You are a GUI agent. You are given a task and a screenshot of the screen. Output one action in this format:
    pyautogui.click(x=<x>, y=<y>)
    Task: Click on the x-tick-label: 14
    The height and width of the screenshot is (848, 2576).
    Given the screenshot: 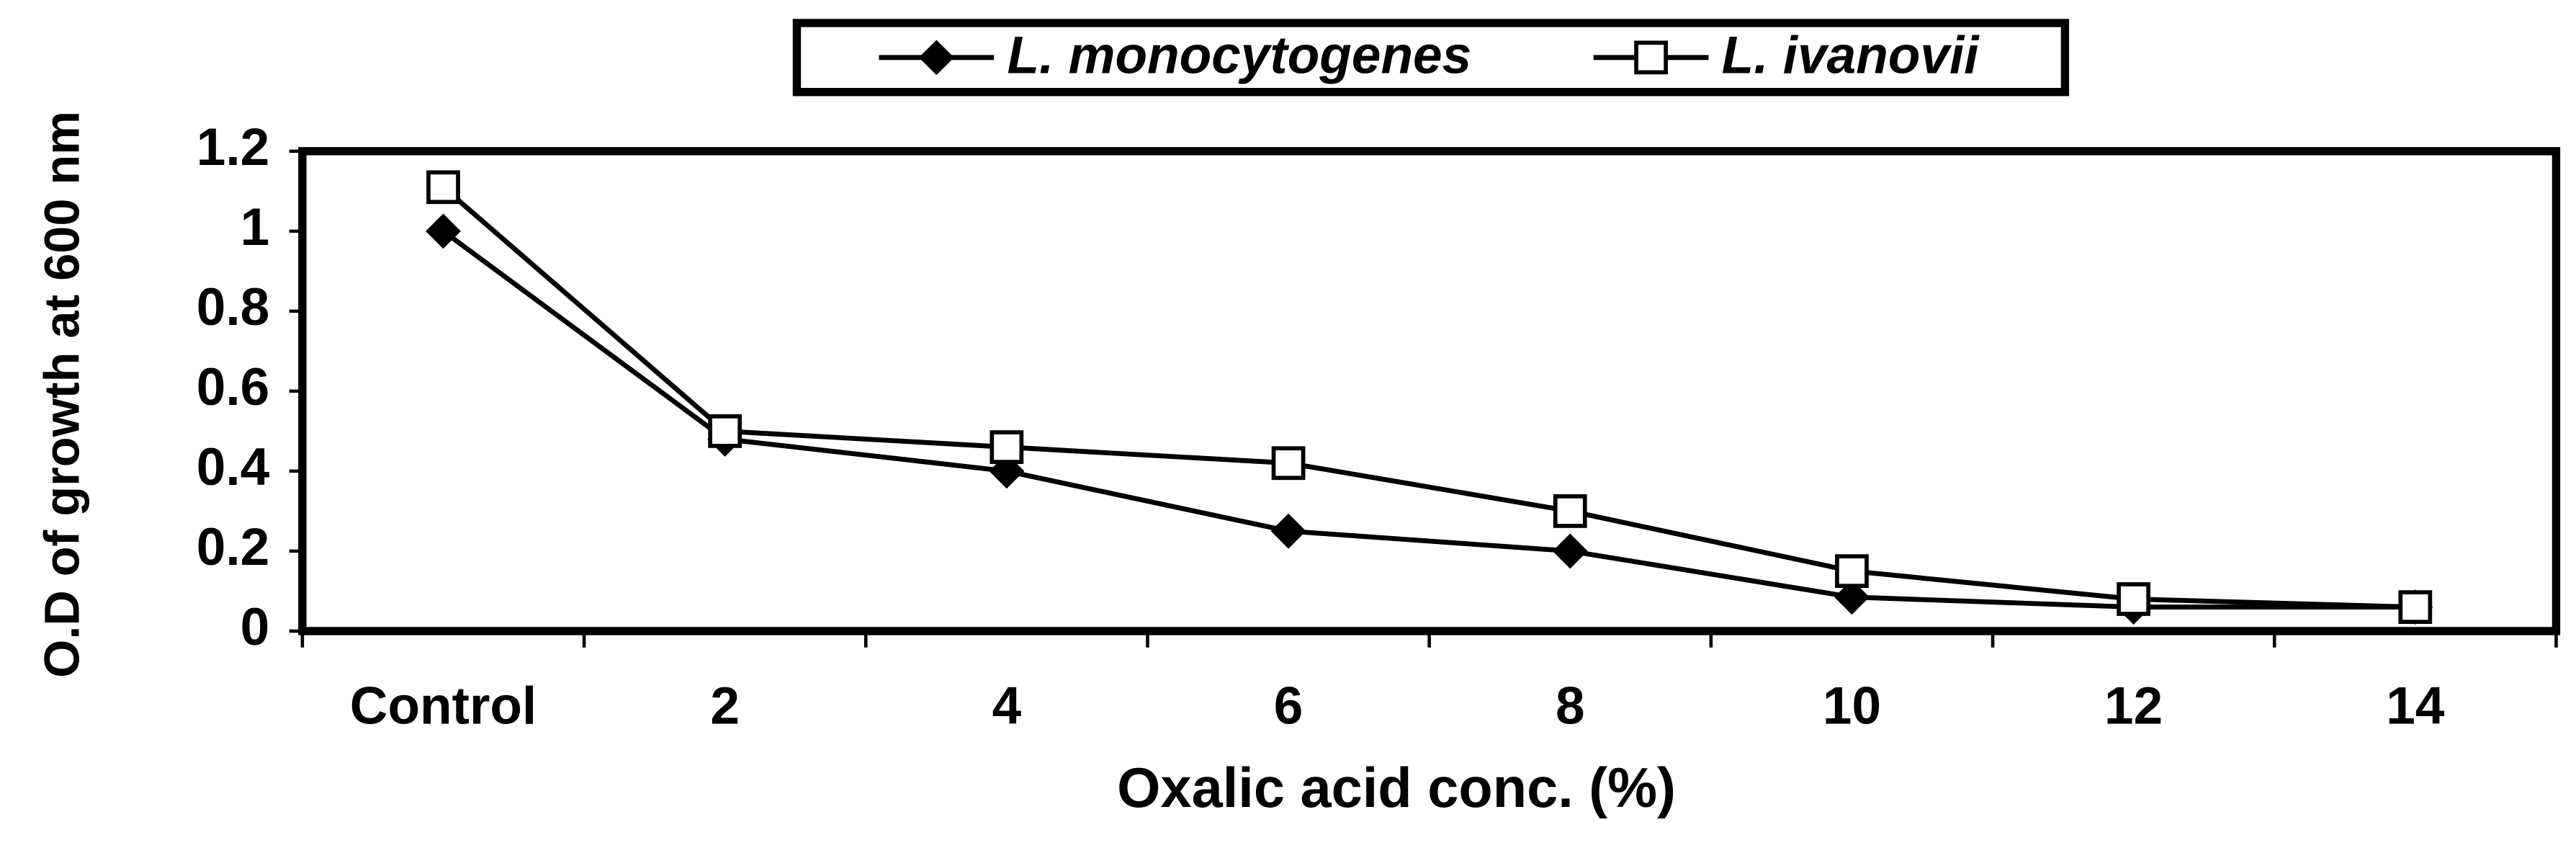 What is the action you would take?
    pyautogui.click(x=2415, y=706)
    